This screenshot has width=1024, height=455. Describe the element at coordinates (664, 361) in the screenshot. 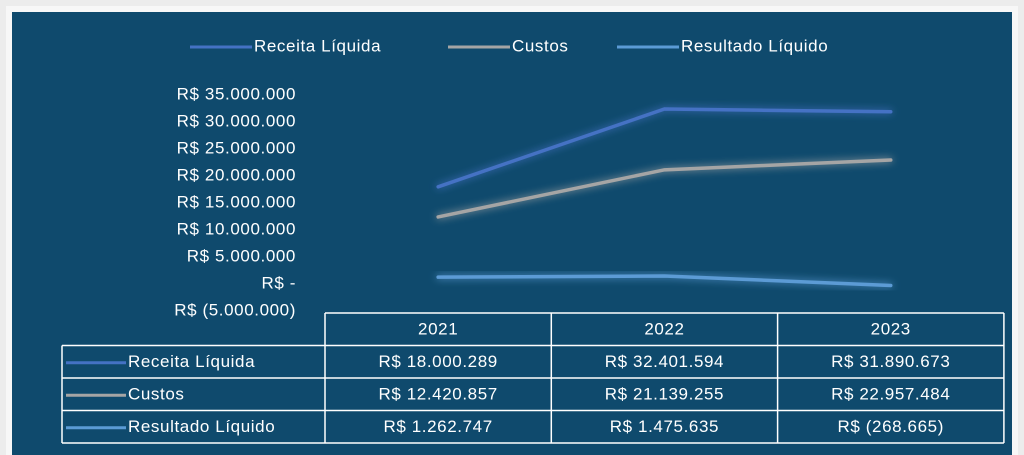

I see `table-cell: R$ 32.401.594` at that location.